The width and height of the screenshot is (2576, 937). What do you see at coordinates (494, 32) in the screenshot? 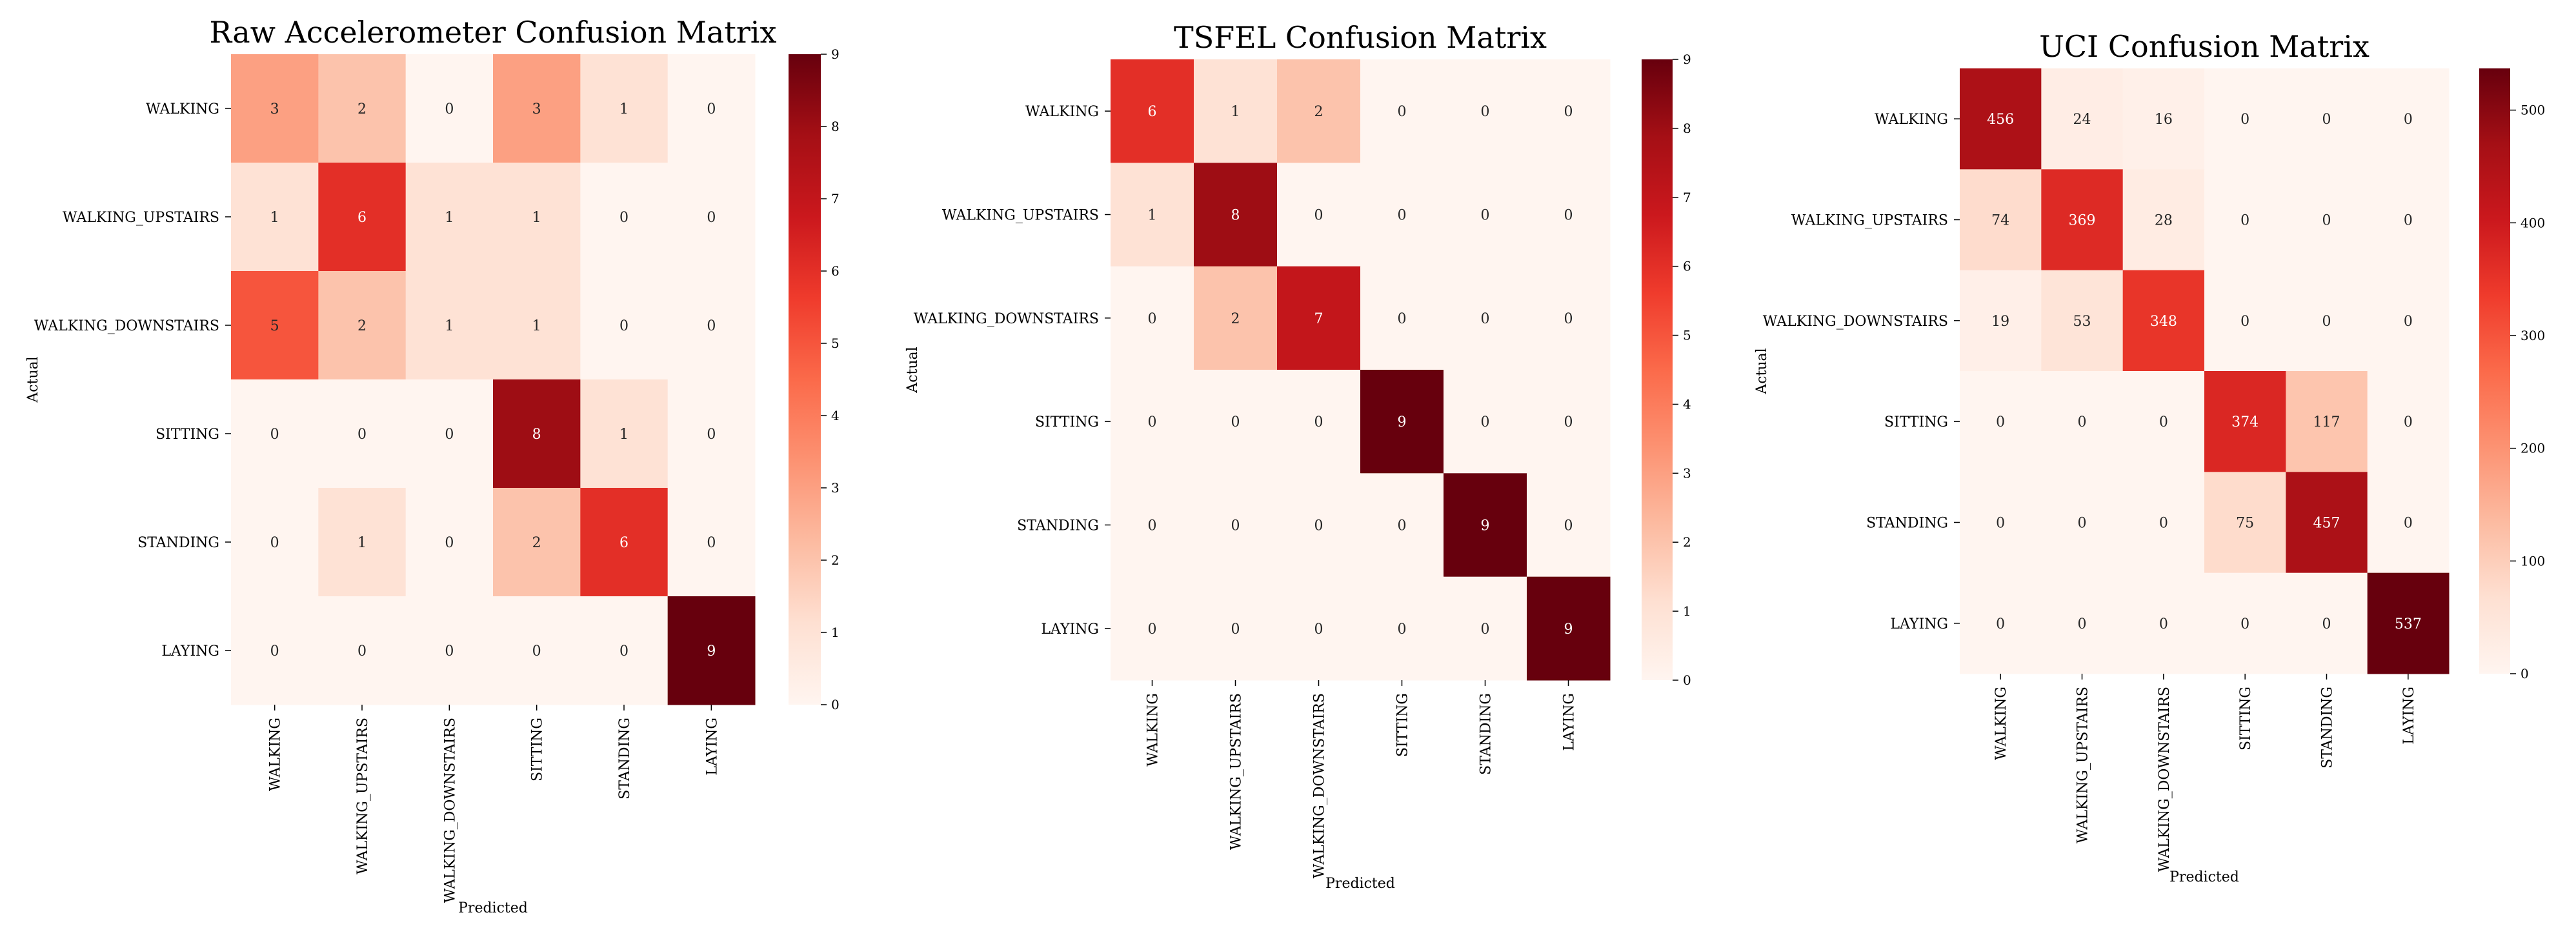
I see `chart-title: Raw Accelerometer Confusion Matrix` at bounding box center [494, 32].